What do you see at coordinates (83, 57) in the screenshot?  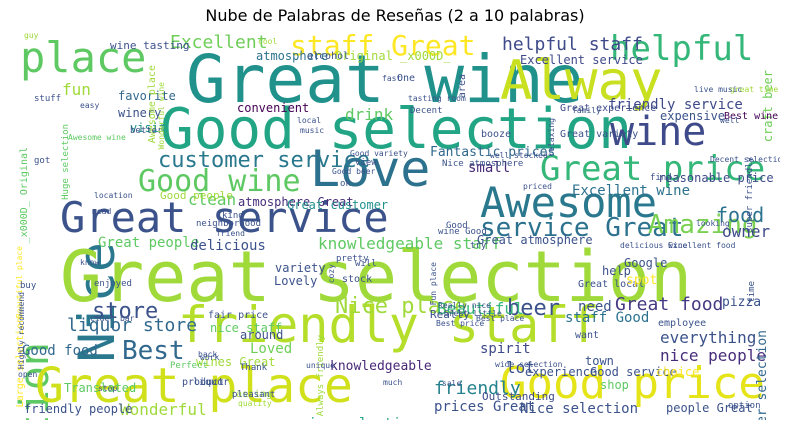 I see `cloud-word: place` at bounding box center [83, 57].